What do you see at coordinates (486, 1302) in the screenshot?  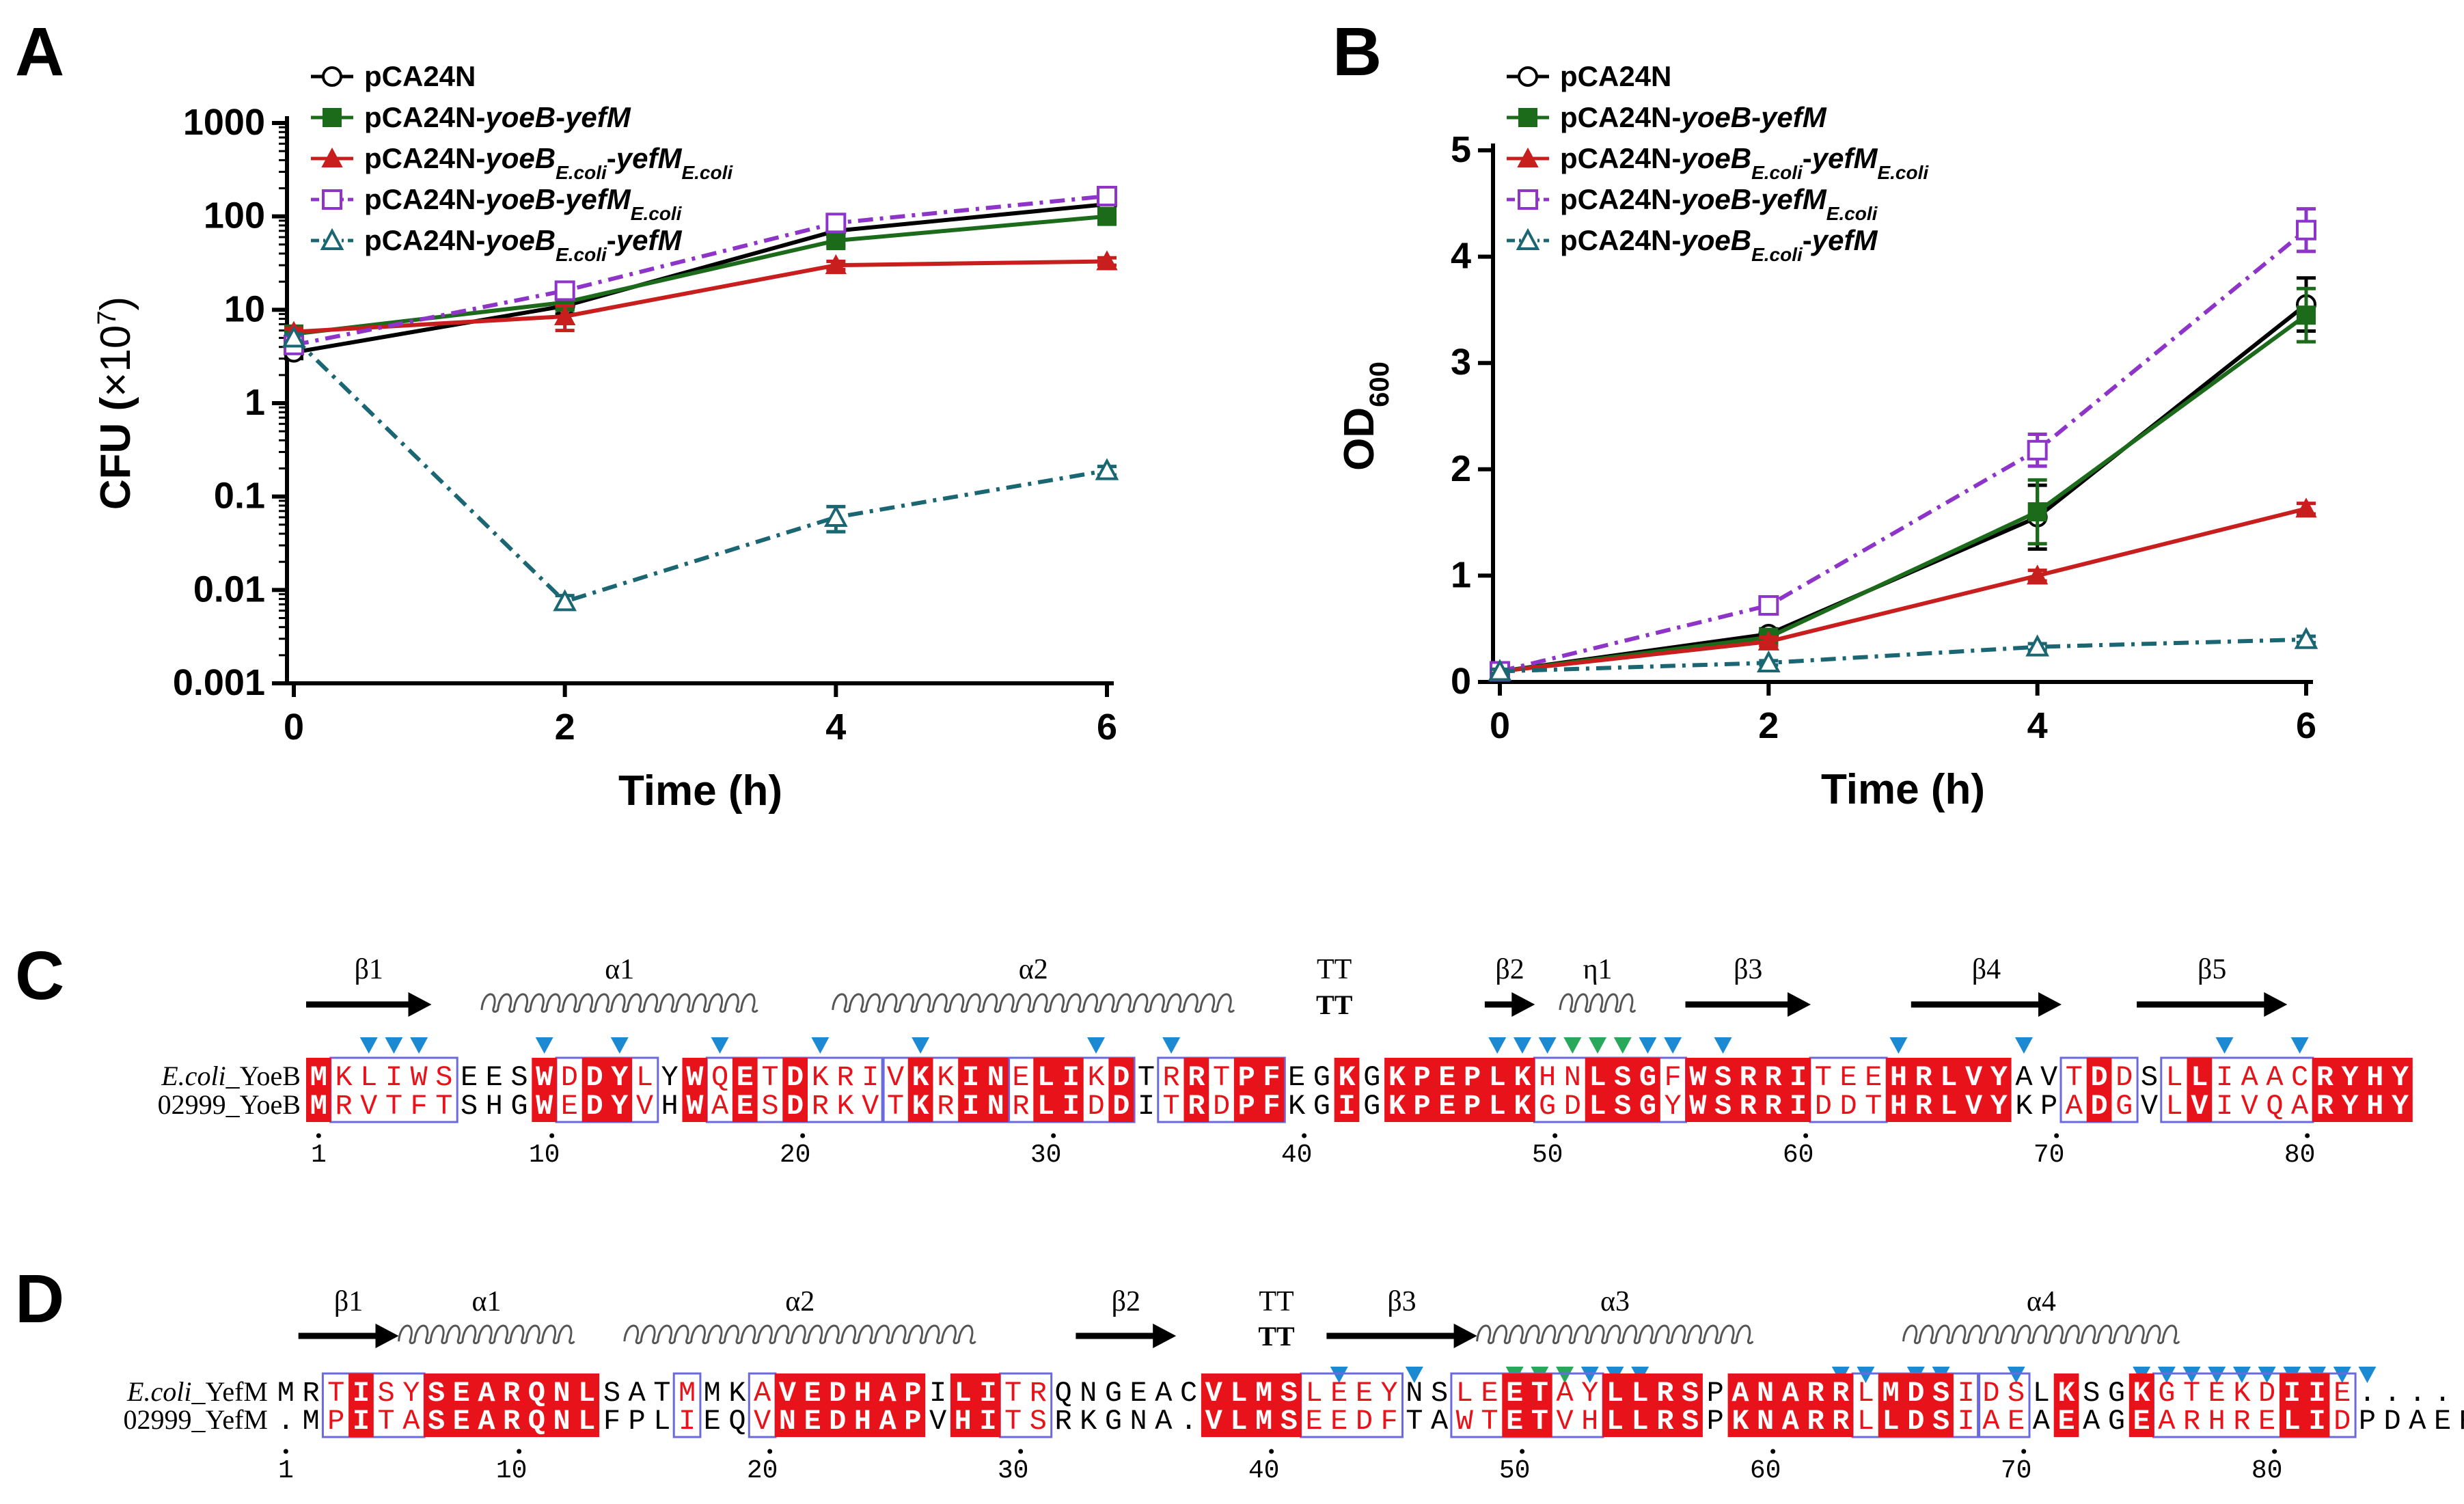 I see `ss-label: α1` at bounding box center [486, 1302].